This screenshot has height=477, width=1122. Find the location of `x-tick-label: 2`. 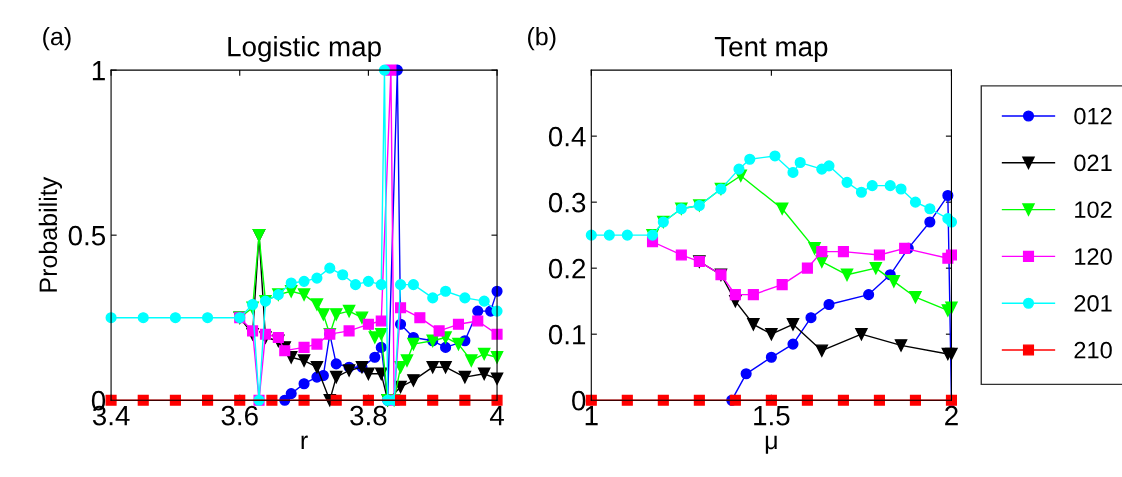

x-tick-label: 2 is located at coordinates (951, 415).